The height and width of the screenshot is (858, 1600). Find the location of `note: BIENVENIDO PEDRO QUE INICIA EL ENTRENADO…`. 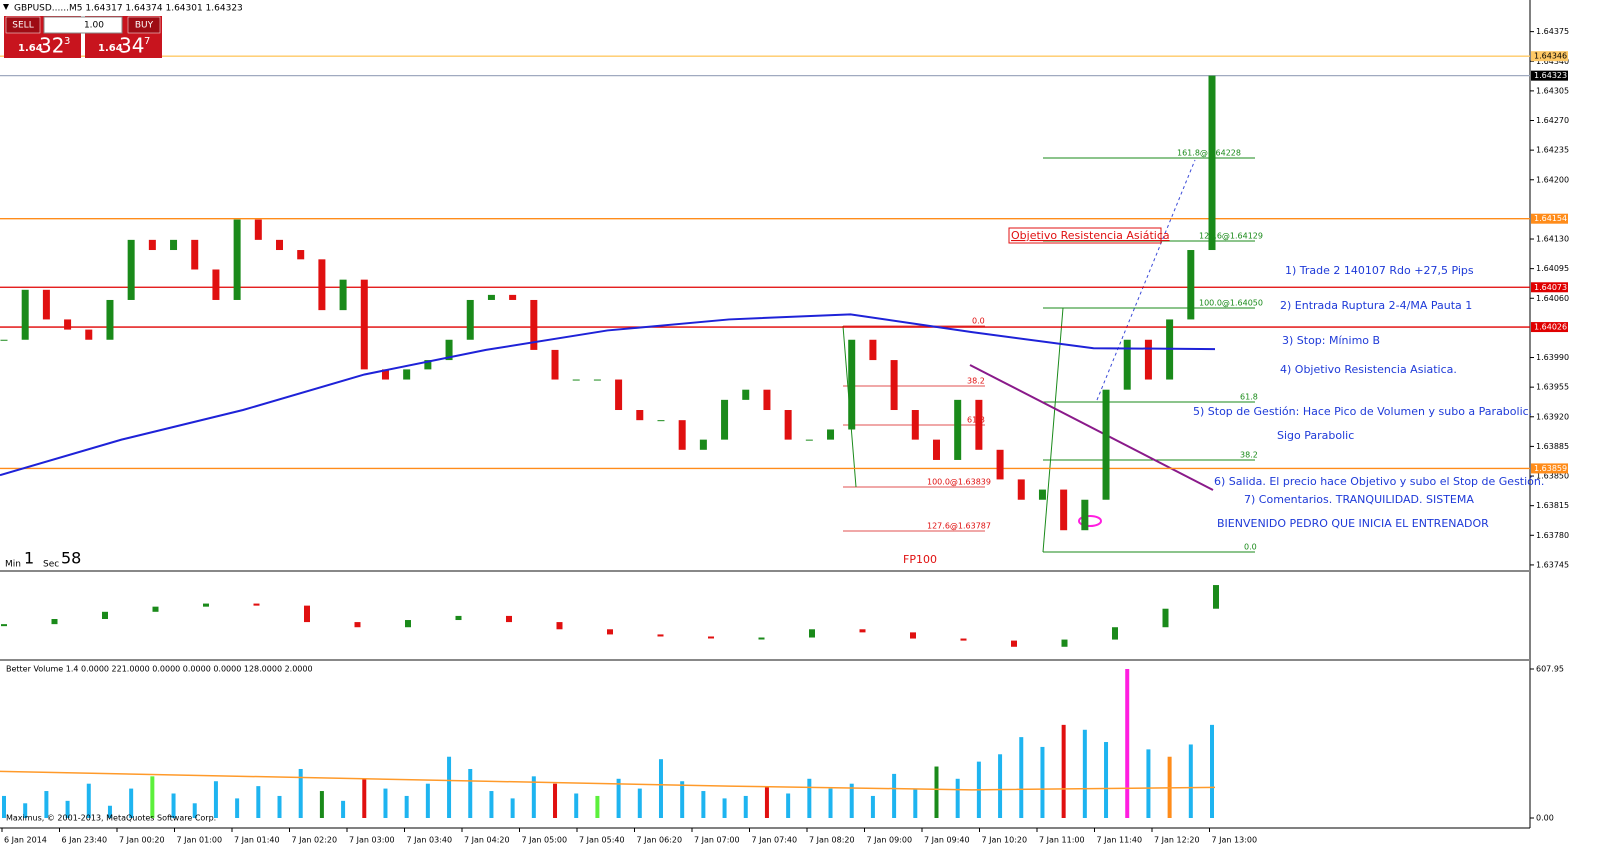

note: BIENVENIDO PEDRO QUE INICIA EL ENTRENADO… is located at coordinates (1353, 523).